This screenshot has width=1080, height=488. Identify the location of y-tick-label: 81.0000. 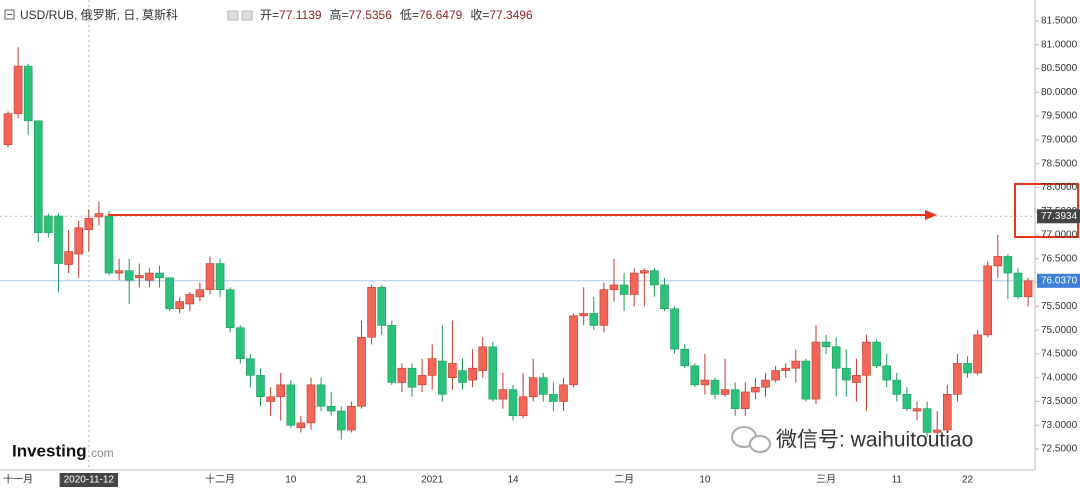
(1059, 44).